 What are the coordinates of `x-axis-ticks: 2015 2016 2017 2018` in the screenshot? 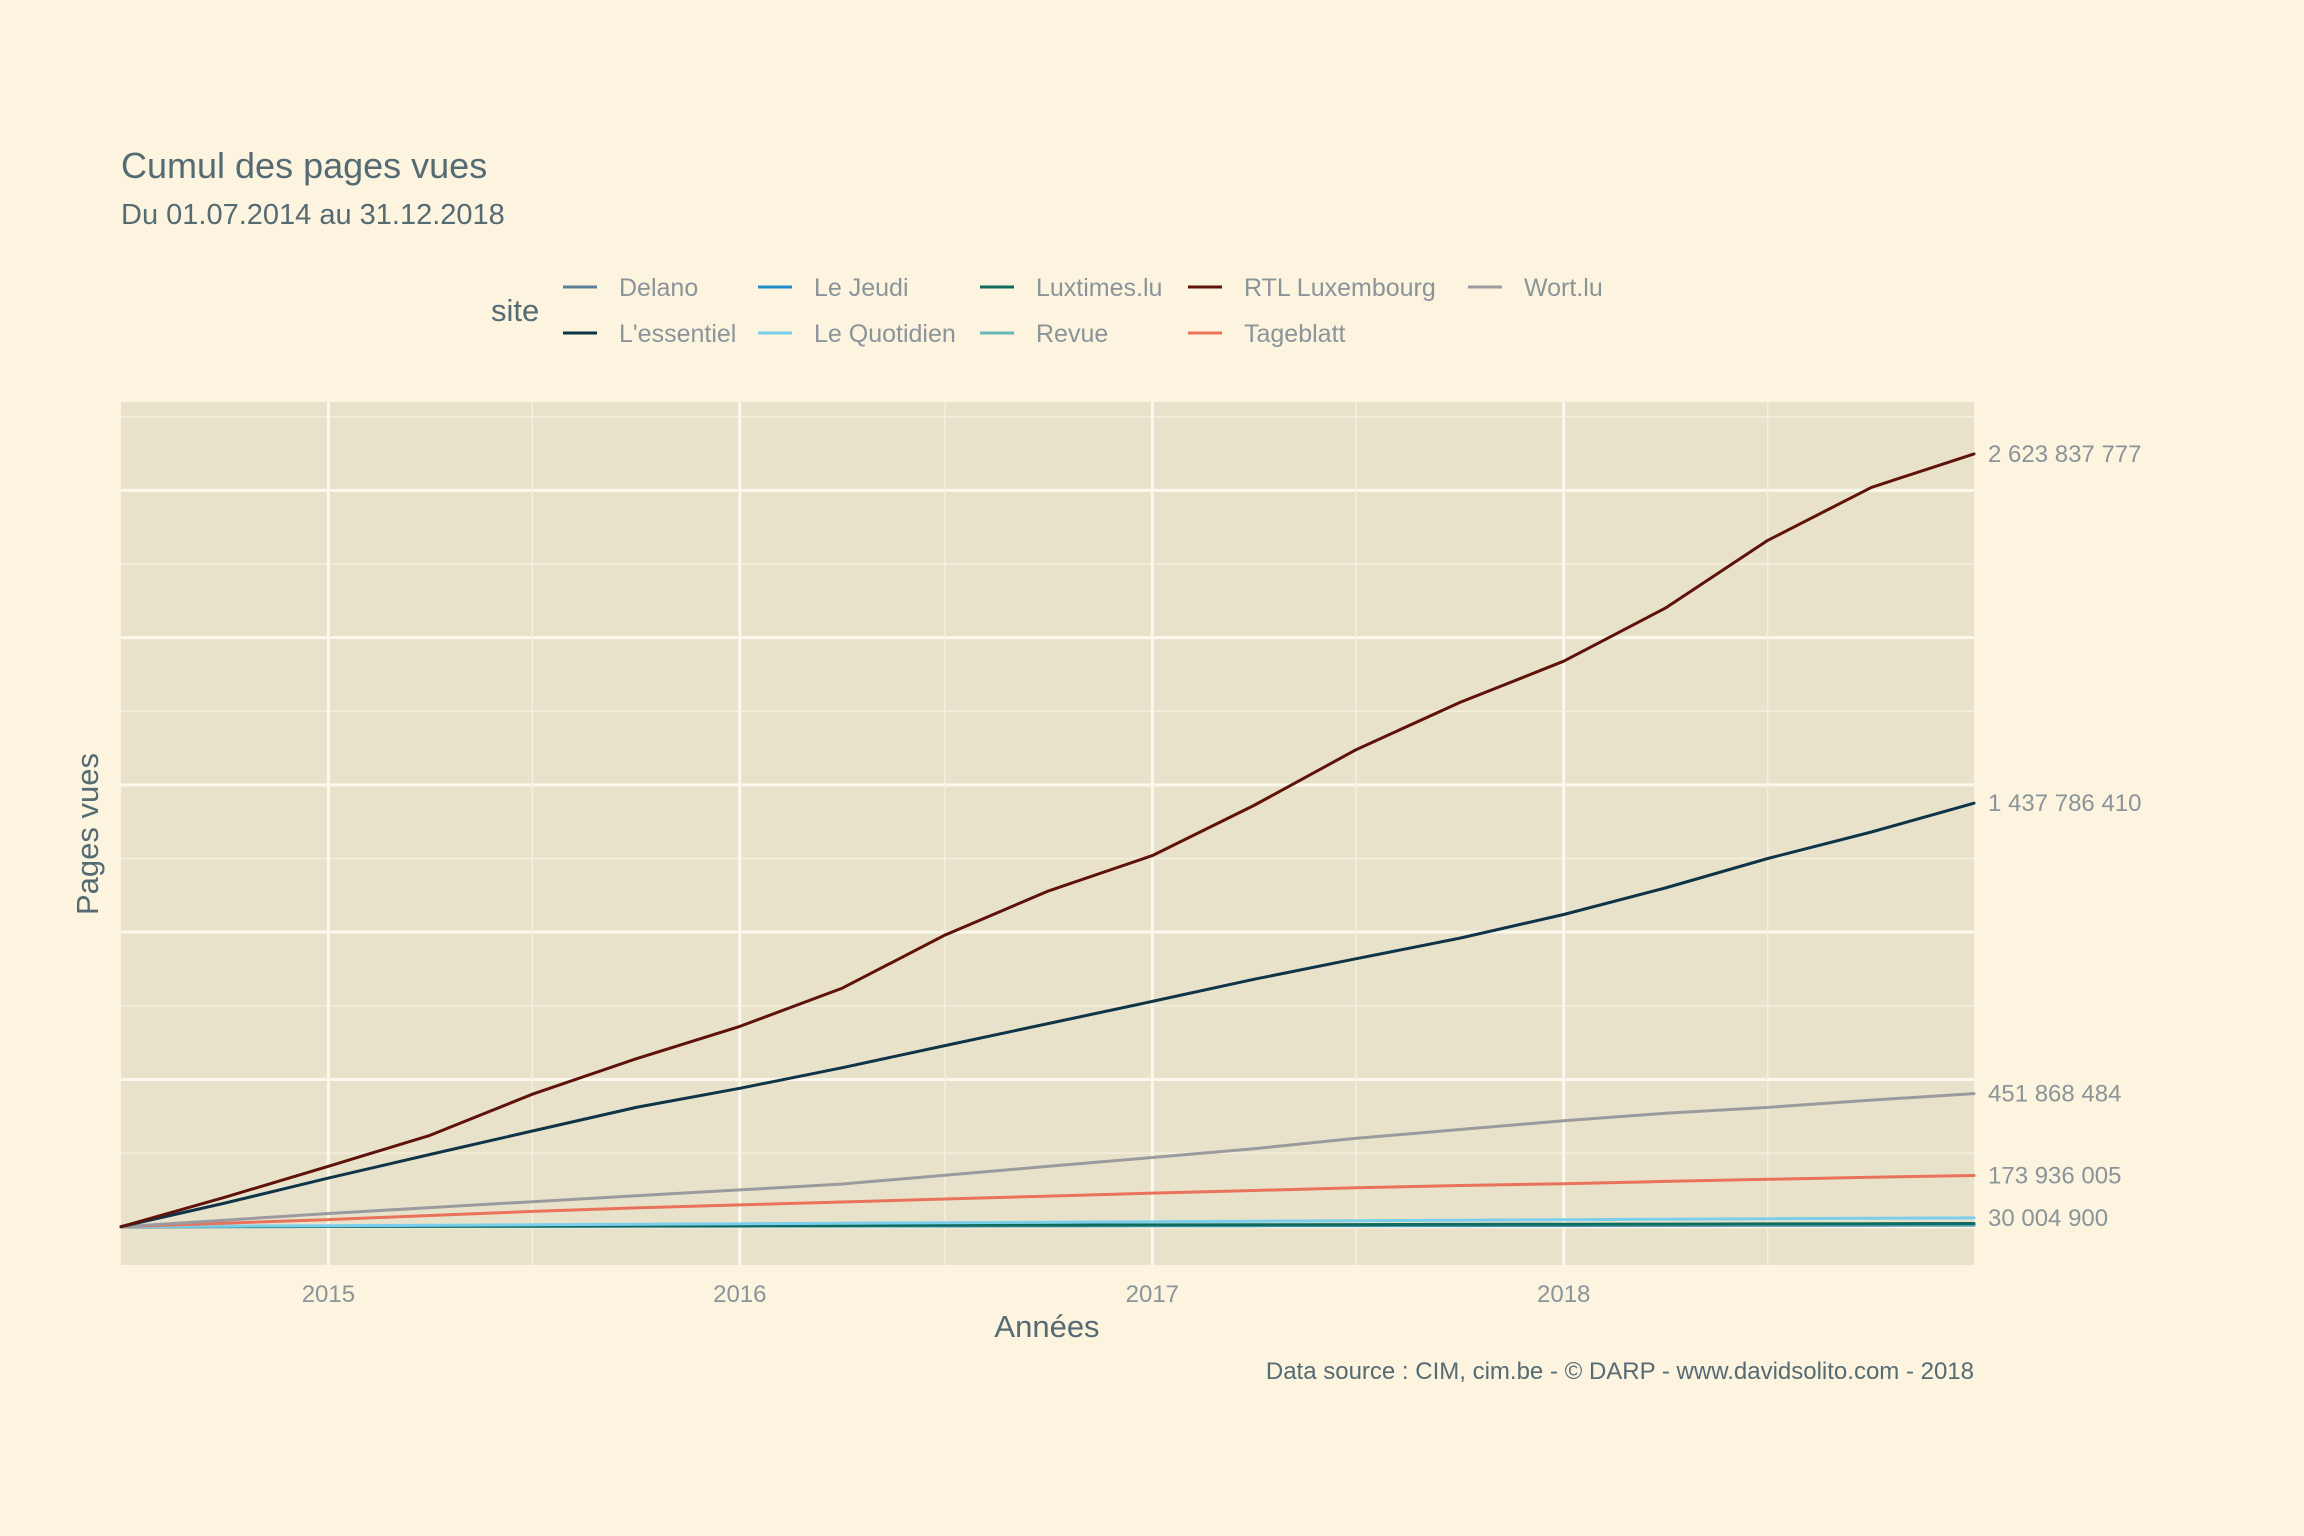 It's located at (946, 1294).